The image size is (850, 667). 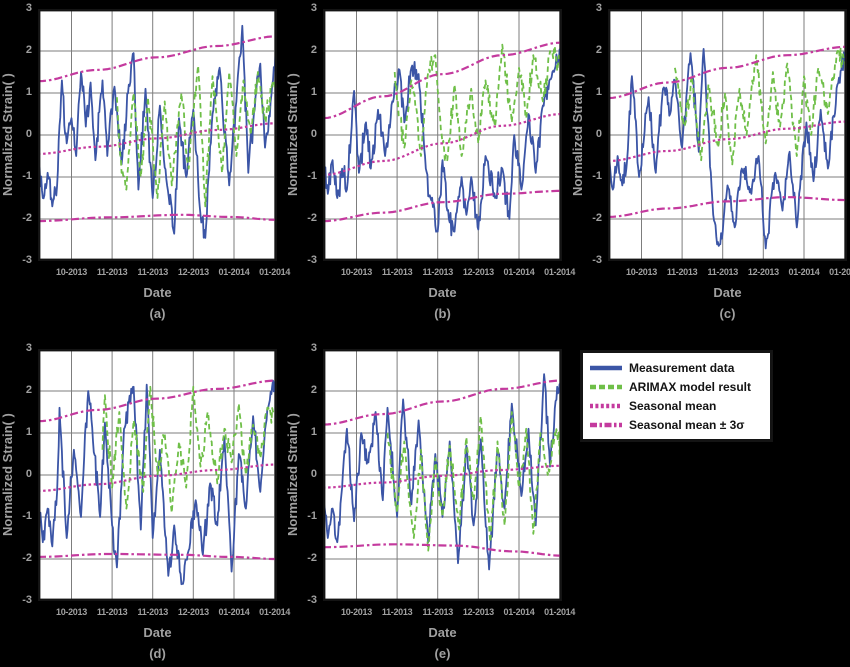 I want to click on subplot-label: (a), so click(x=157, y=313).